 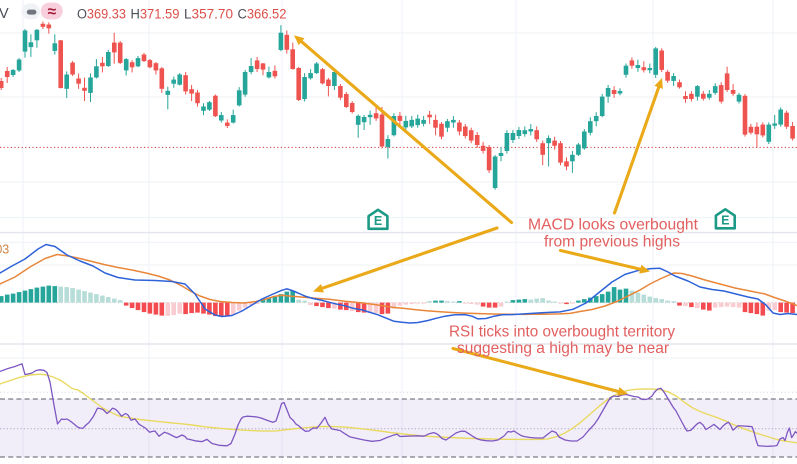 What do you see at coordinates (155, 14) in the screenshot?
I see `svg-text: H371.59` at bounding box center [155, 14].